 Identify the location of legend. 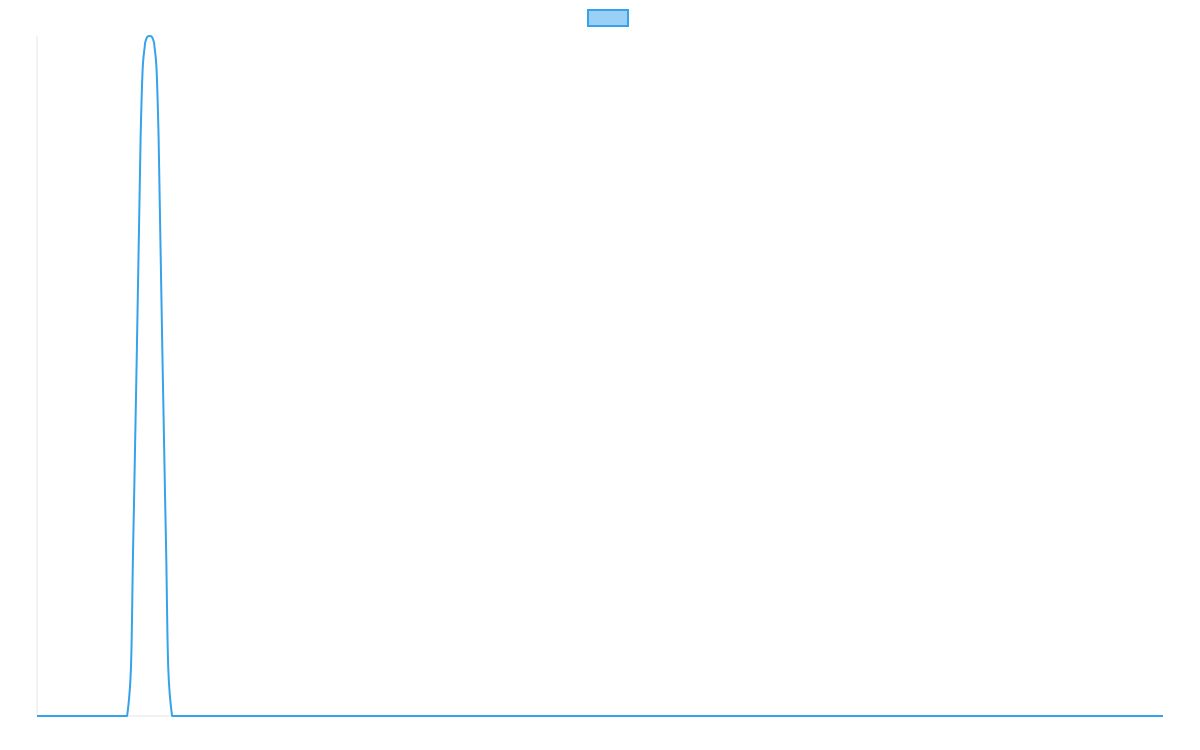
(608, 18).